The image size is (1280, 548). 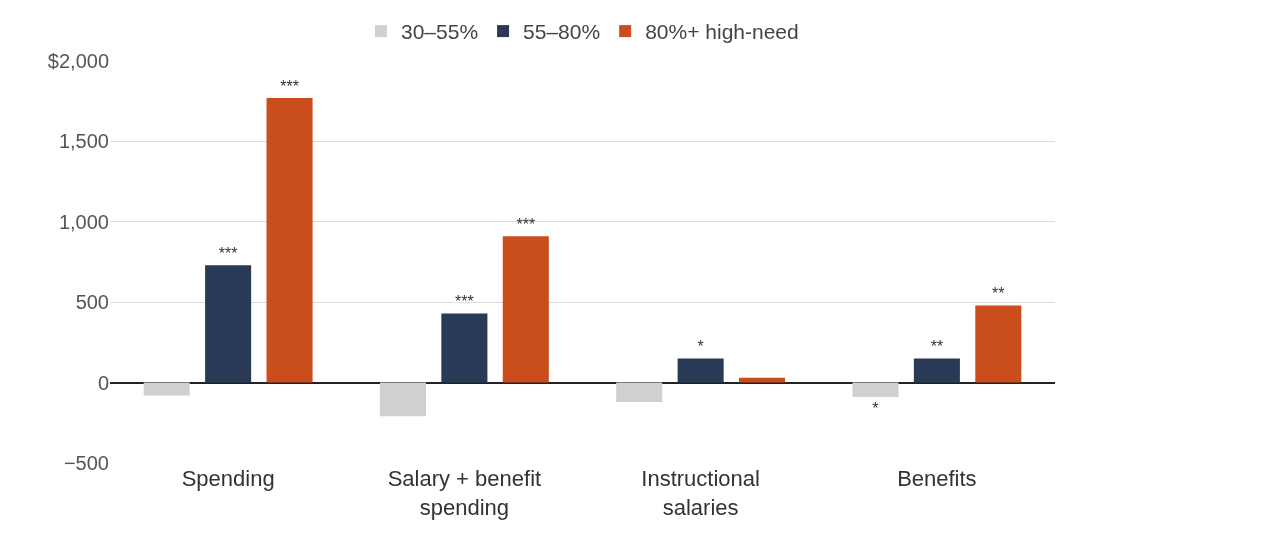 What do you see at coordinates (228, 478) in the screenshot?
I see `x-tick-label: Spending` at bounding box center [228, 478].